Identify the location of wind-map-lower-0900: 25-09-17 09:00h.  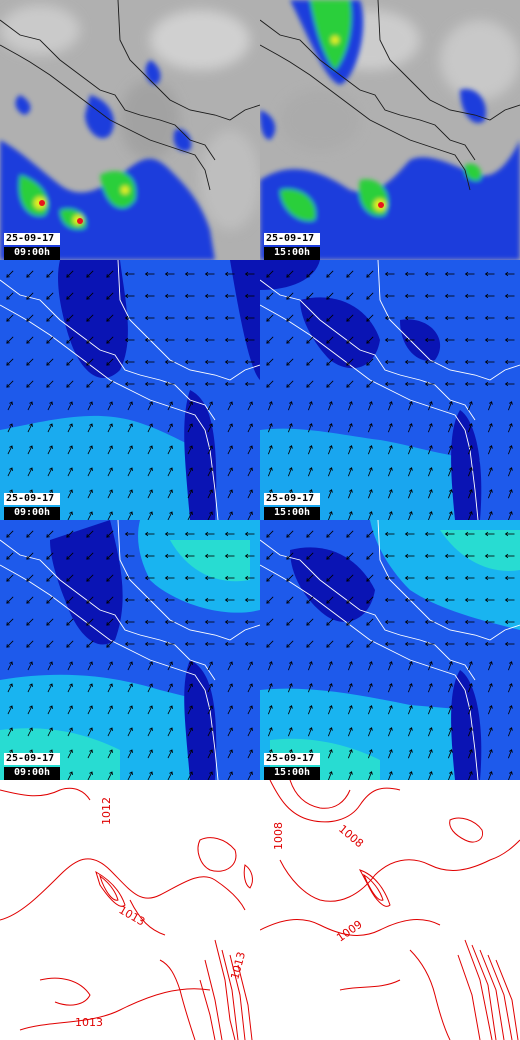
(130, 650).